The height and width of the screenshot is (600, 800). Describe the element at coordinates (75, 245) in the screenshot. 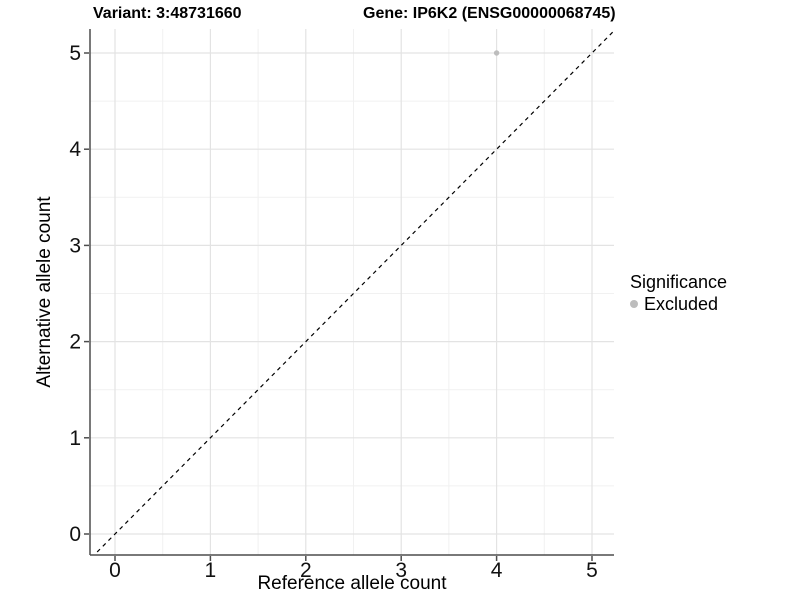

I see `y-tick-label: 3` at that location.